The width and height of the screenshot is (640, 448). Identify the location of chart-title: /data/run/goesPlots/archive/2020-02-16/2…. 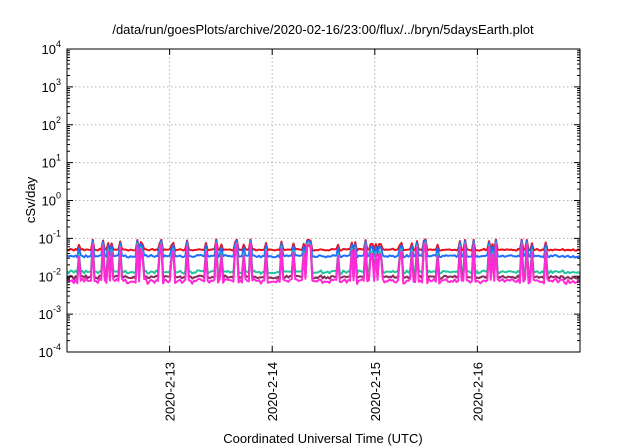
(323, 29).